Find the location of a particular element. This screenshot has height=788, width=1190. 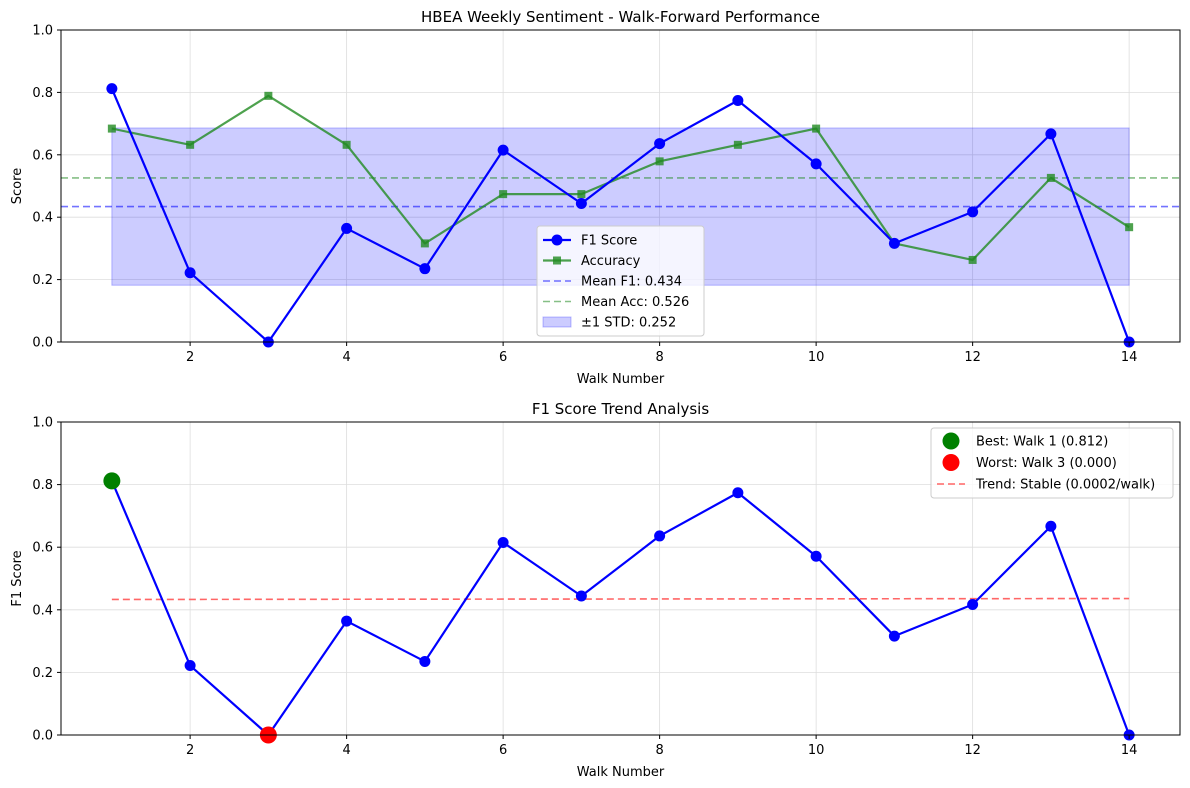

legend-label: Best: Walk 1 (0.812) is located at coordinates (1042, 442).